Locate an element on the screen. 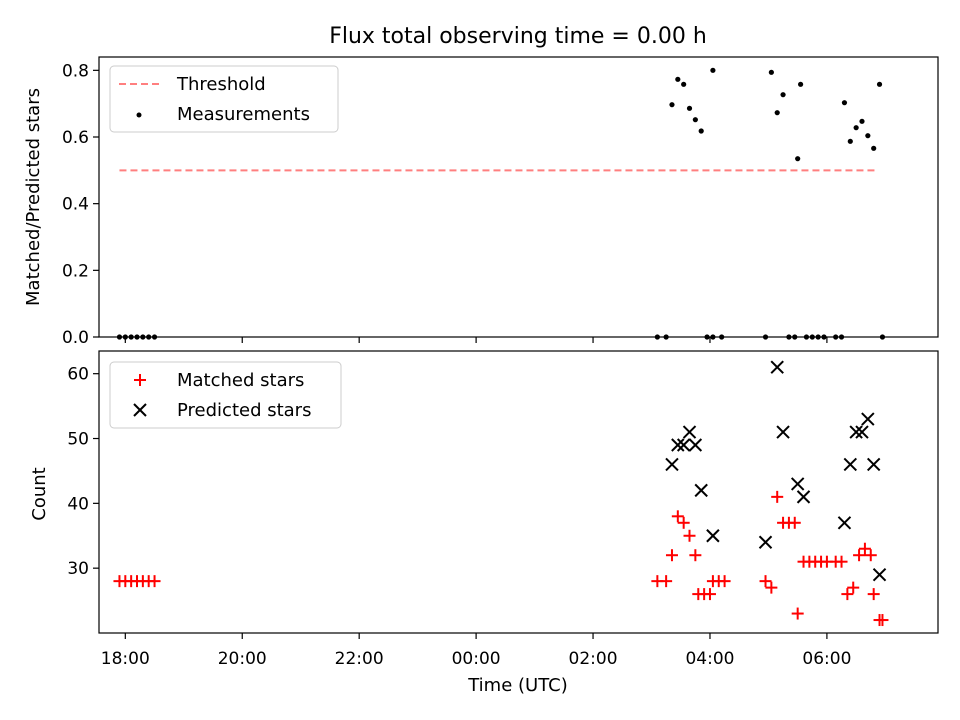 Image resolution: width=960 pixels, height=720 pixels. x-axis-label: Time (UTC) is located at coordinates (517, 685).